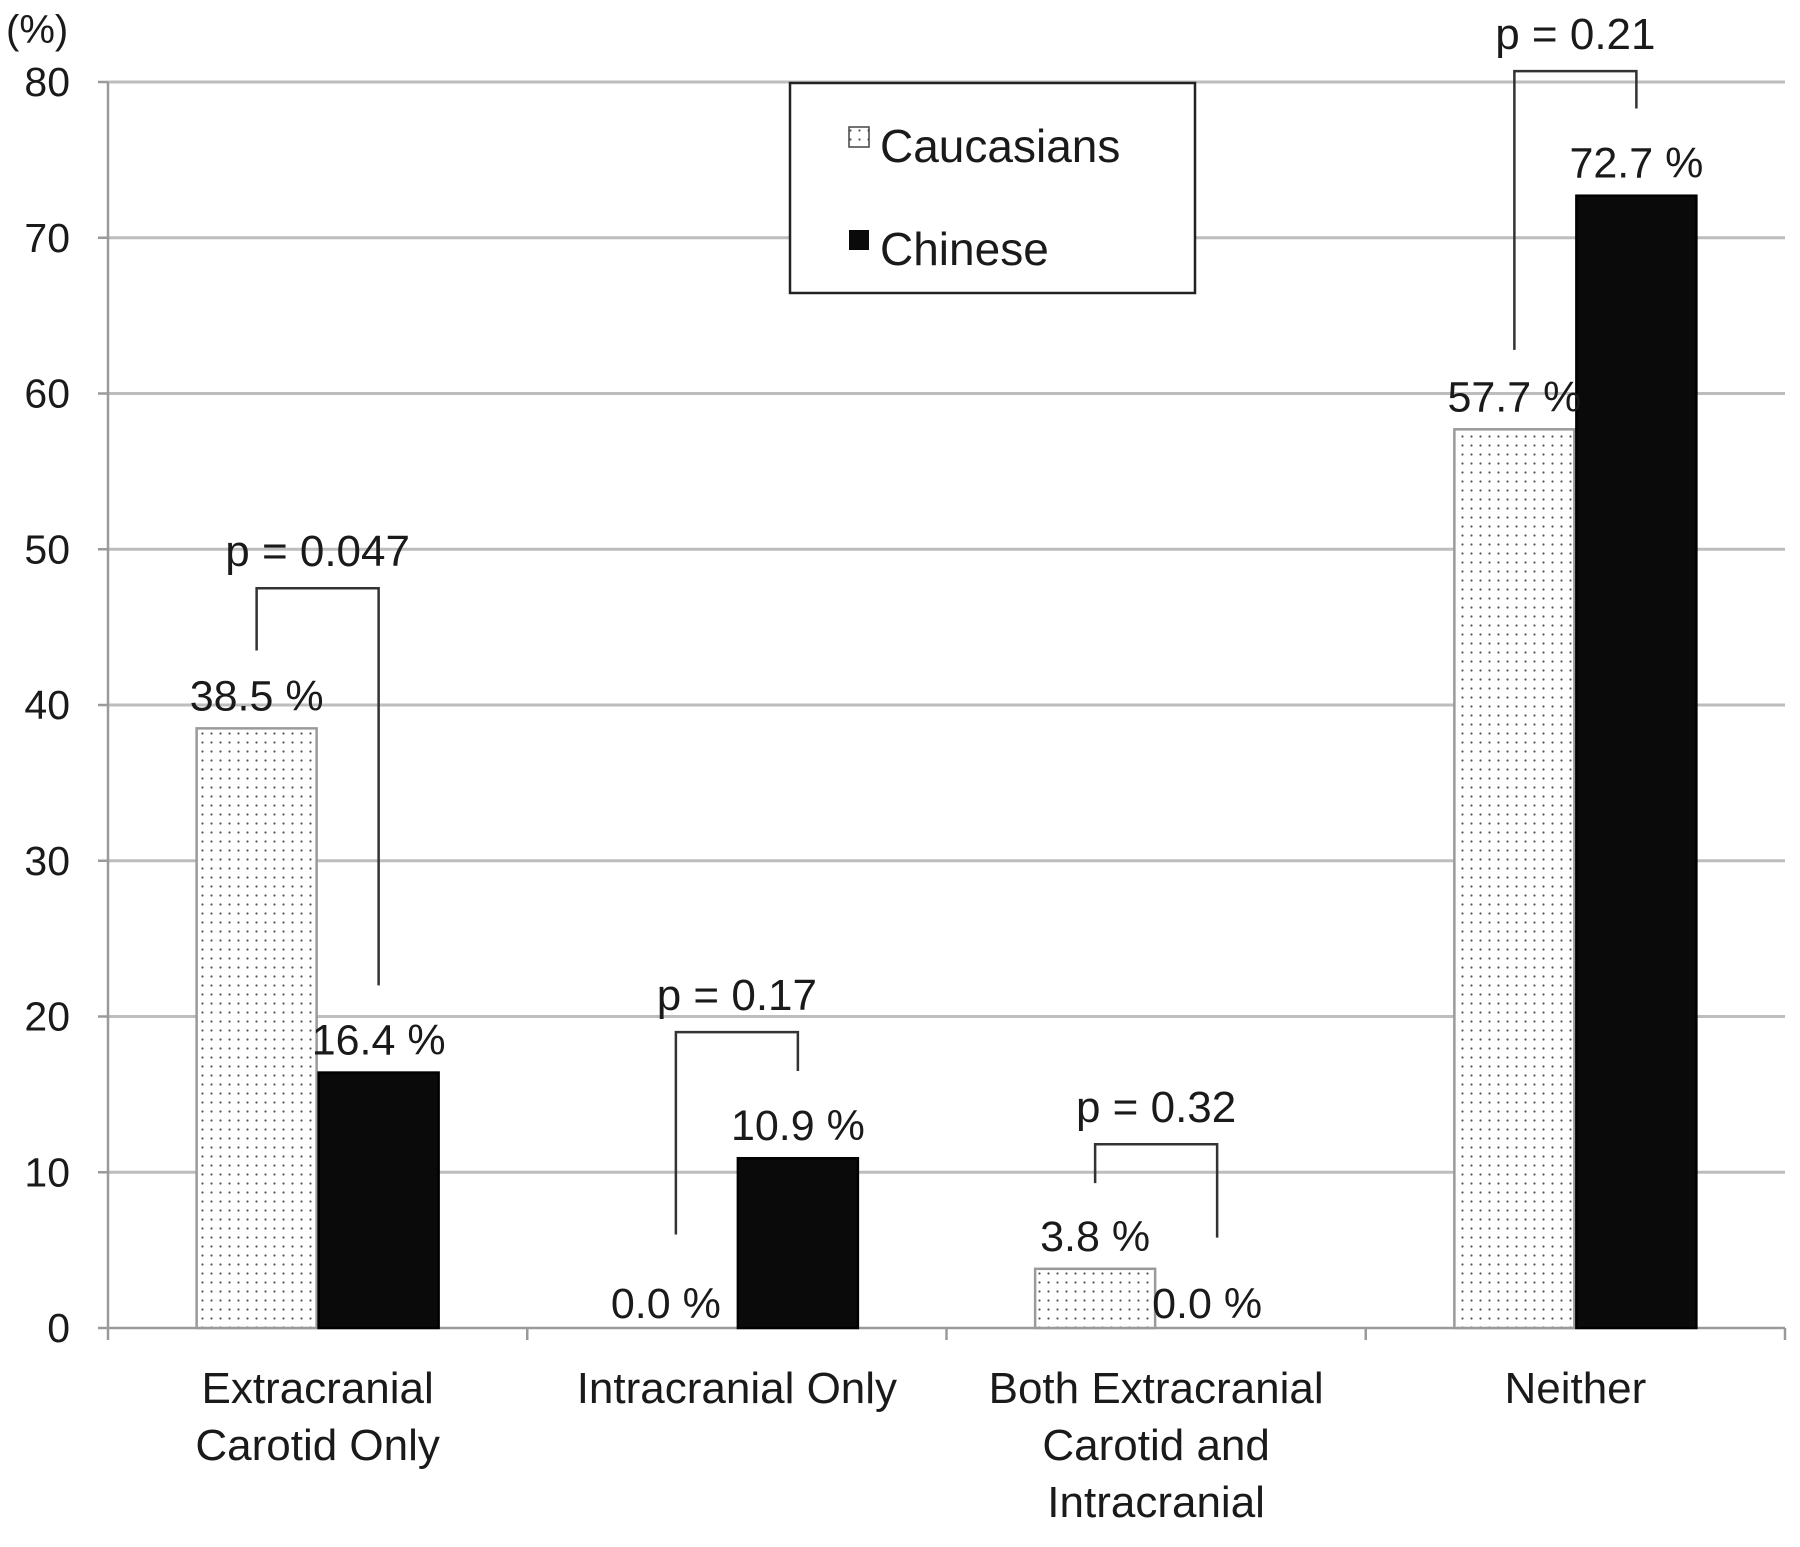 This screenshot has height=1547, width=1800. I want to click on data-label: 57.7 %, so click(1514, 397).